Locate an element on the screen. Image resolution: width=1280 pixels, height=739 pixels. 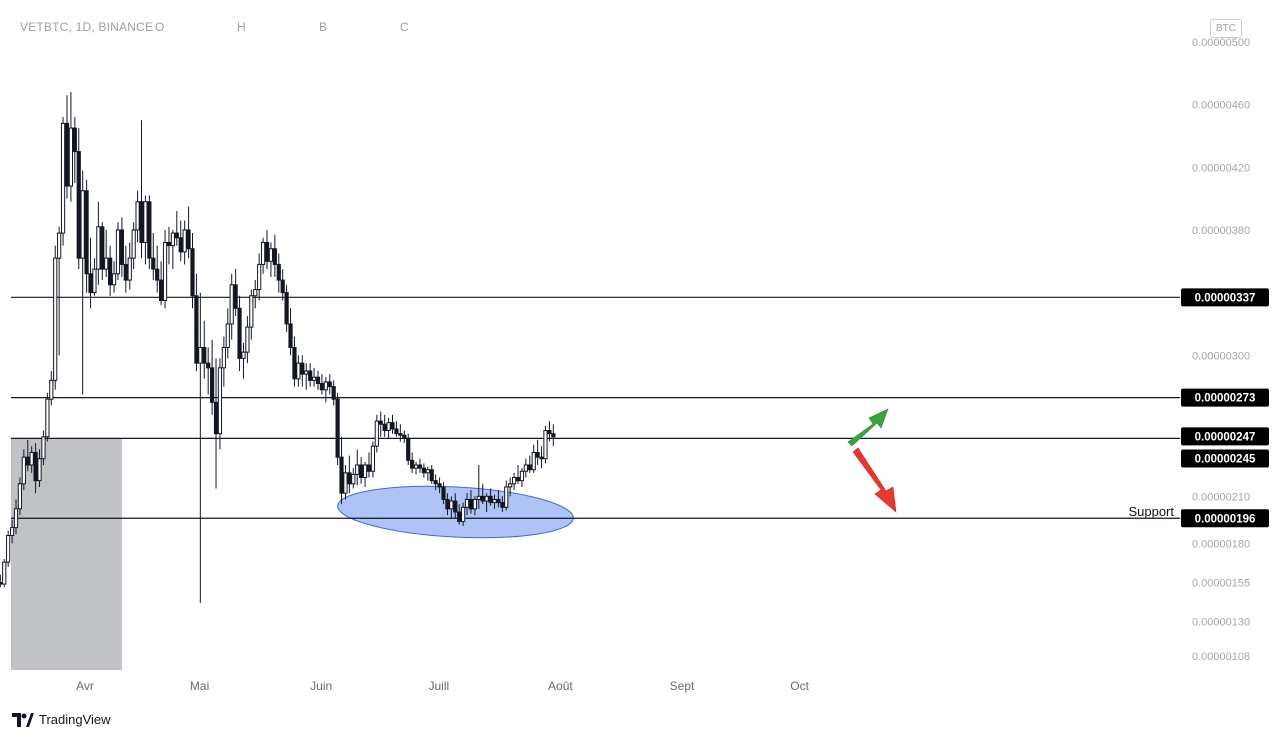
symbol-label: VETBTC, 1D, BINANCE is located at coordinates (87, 27).